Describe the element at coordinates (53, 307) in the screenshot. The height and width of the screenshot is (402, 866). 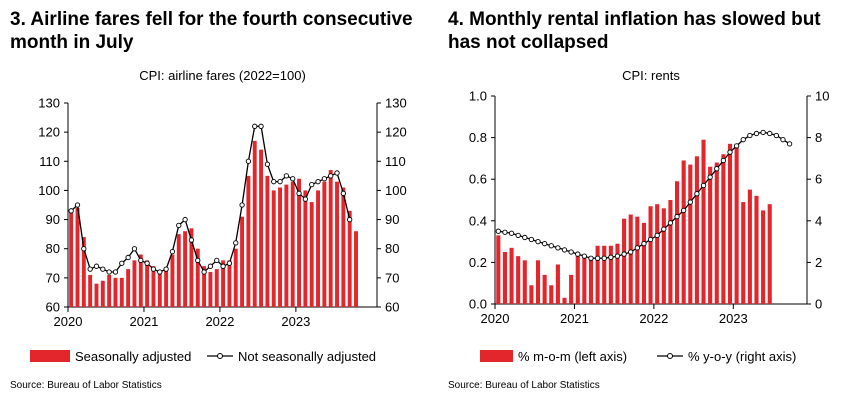
I see `y-tick-label: 60` at that location.